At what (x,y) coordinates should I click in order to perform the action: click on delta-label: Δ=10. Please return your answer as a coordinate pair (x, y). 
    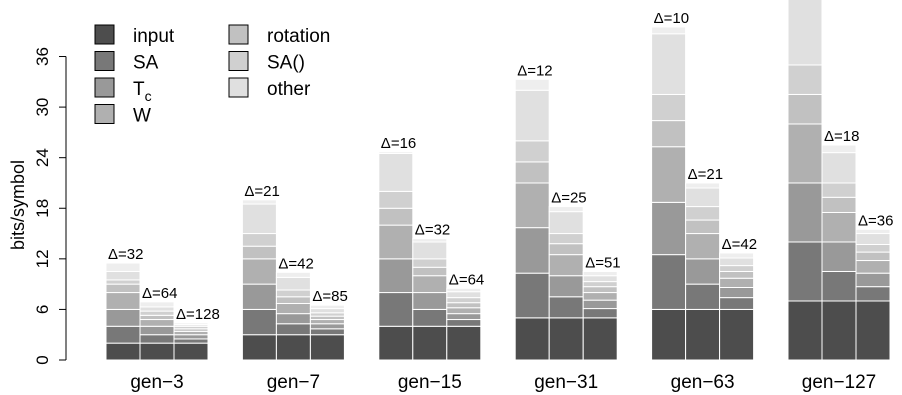
    Looking at the image, I should click on (671, 18).